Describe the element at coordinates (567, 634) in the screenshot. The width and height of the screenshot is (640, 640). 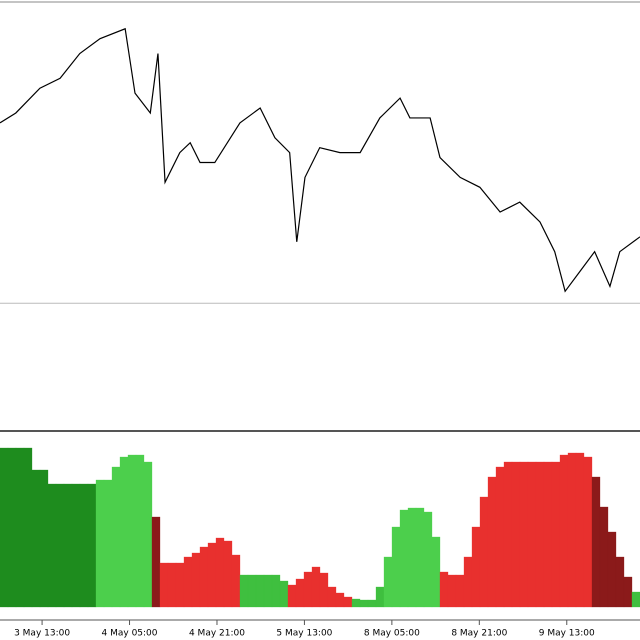
I see `x-tick-label: 9 May 13:00` at that location.